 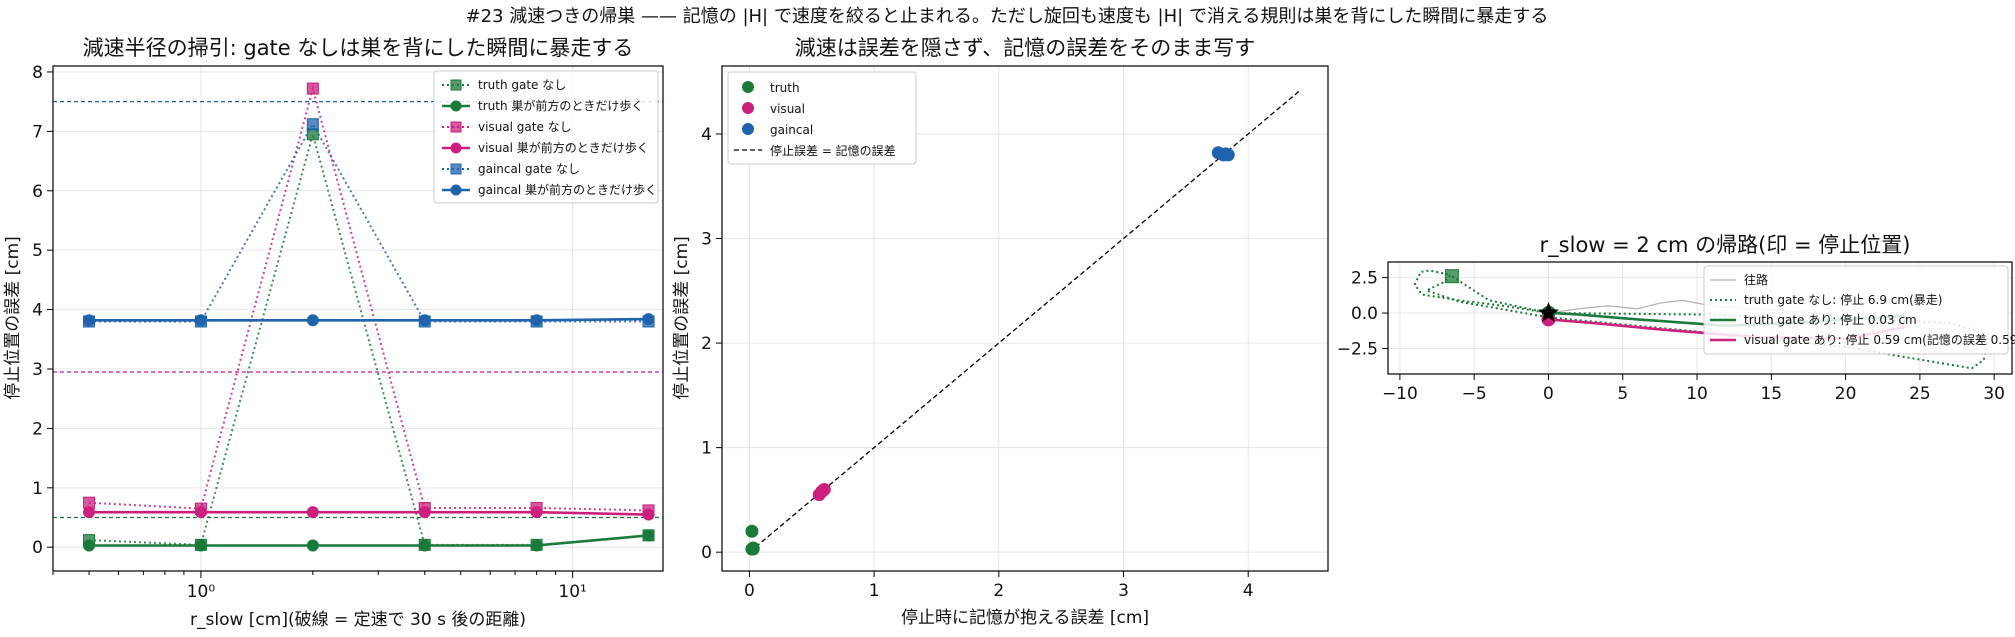 I want to click on y-tick-label: 8, so click(x=37, y=73).